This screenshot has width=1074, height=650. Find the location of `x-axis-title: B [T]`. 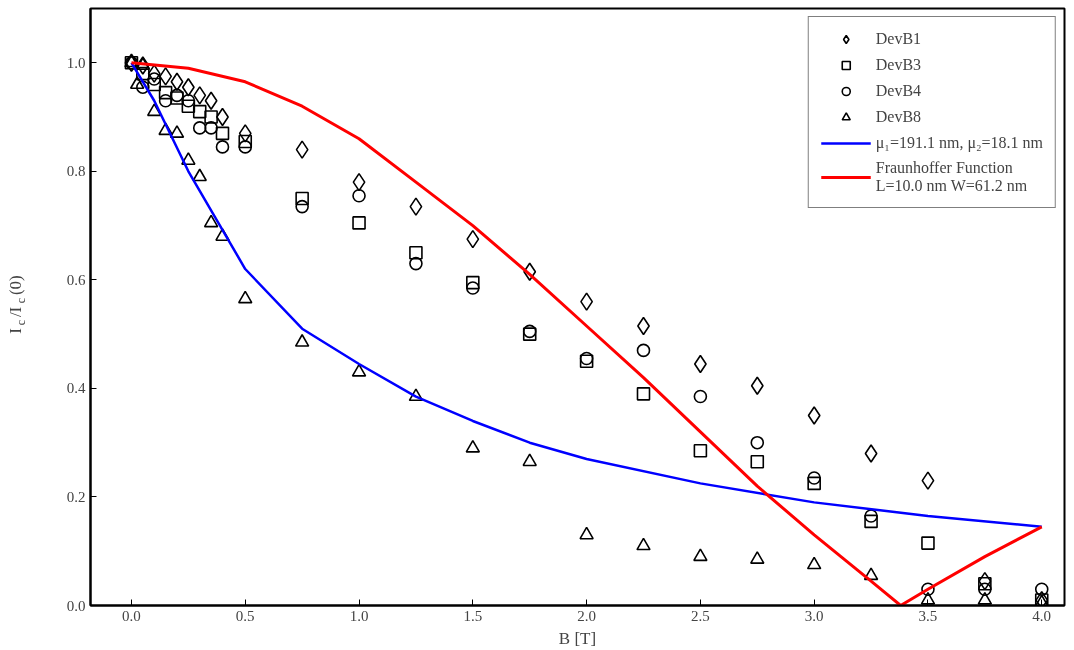

x-axis-title: B [T] is located at coordinates (577, 638).